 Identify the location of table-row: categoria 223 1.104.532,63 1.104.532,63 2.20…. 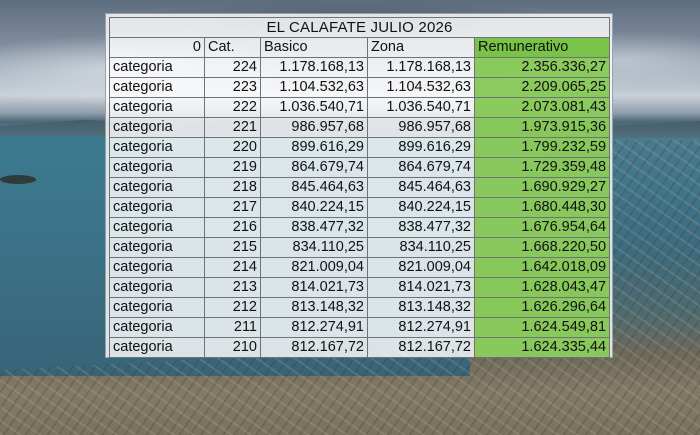
(360, 87).